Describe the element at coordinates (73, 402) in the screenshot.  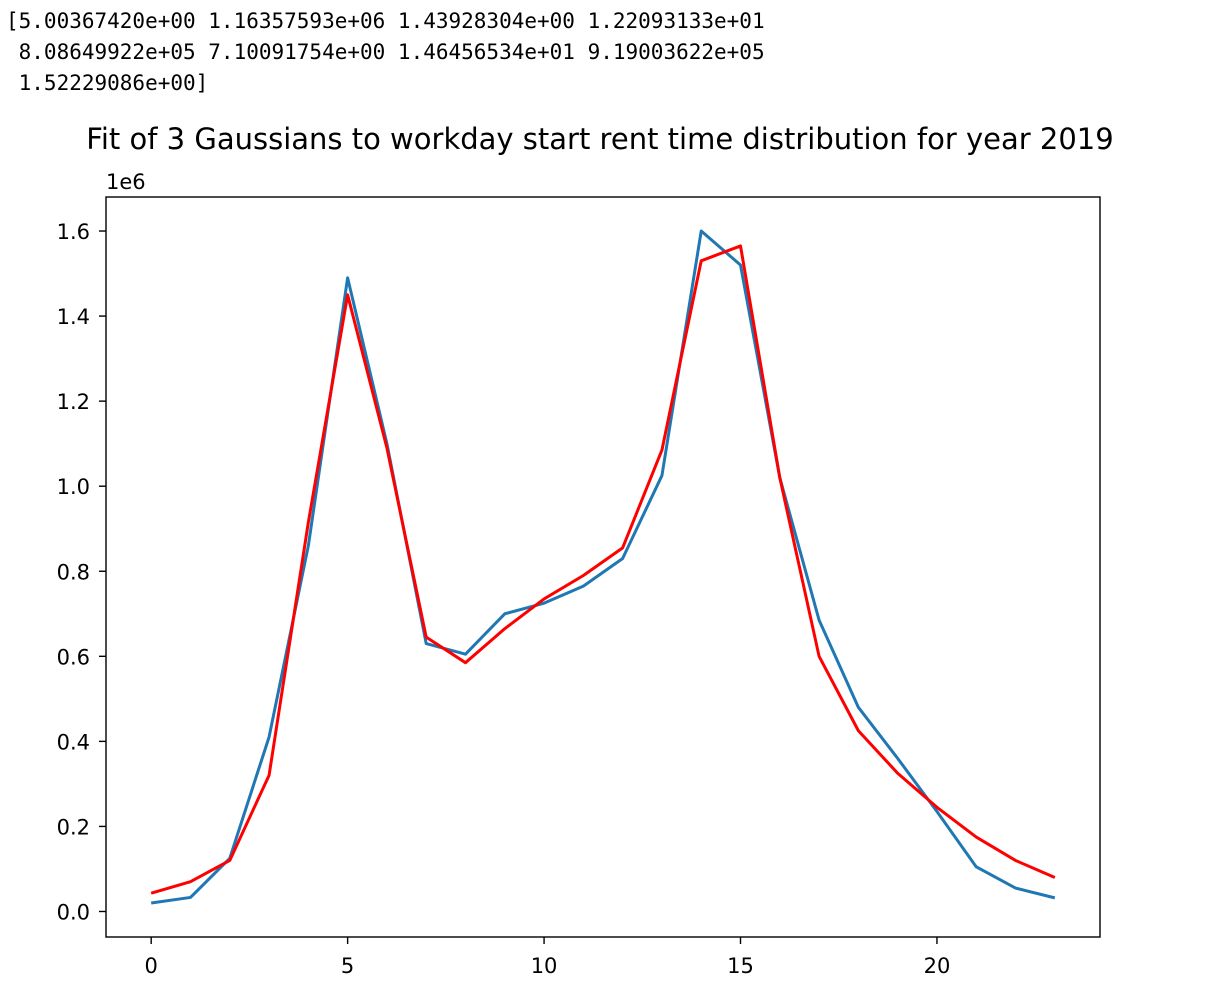
I see `y-tick-label: 1.2` at that location.